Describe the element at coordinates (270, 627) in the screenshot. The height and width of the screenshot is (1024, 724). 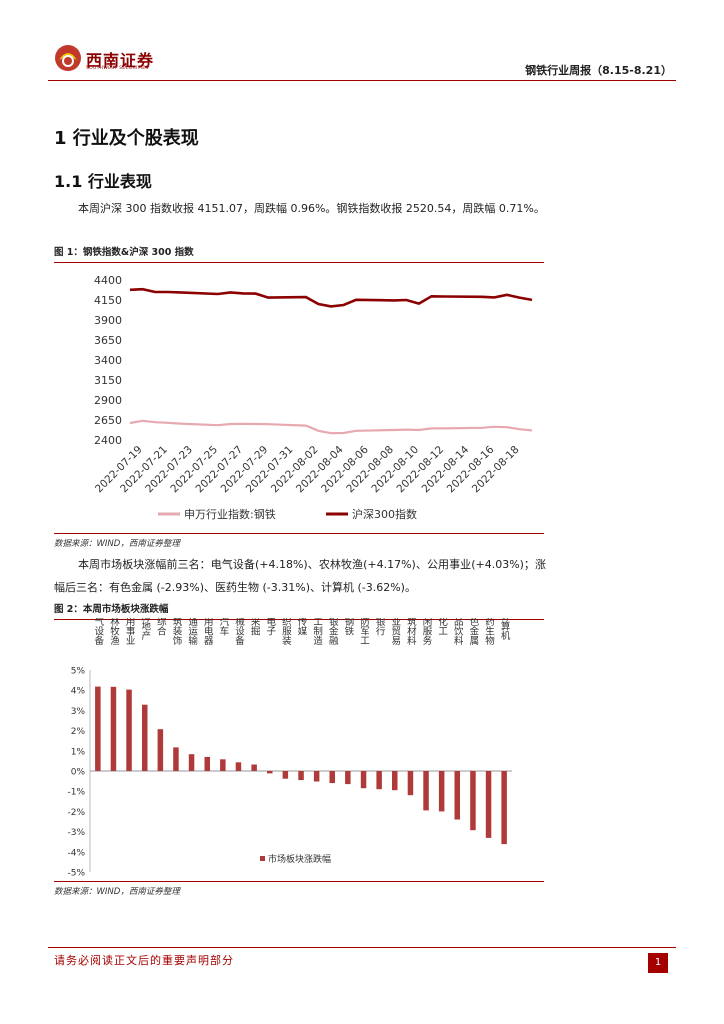
I see `category-label: 电子` at that location.